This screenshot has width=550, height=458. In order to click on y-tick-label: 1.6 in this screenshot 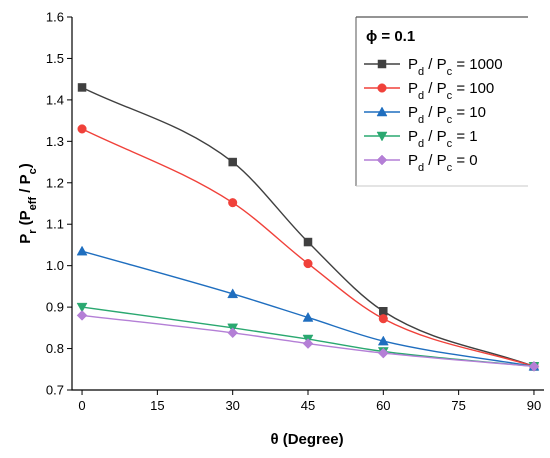, I will do `click(55, 17)`.